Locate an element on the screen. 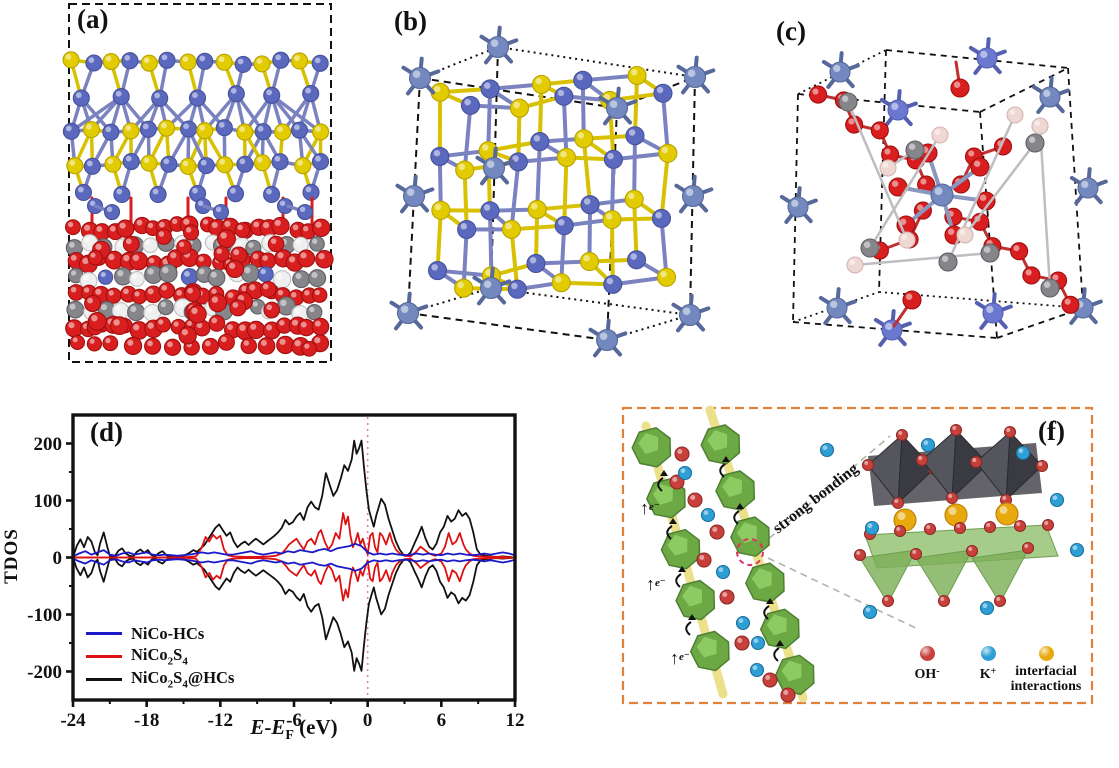 Image resolution: width=1119 pixels, height=768 pixels. dos-legend: NiCo-HCs NiCo2S4 NiCo2S4@HCs is located at coordinates (160, 656).